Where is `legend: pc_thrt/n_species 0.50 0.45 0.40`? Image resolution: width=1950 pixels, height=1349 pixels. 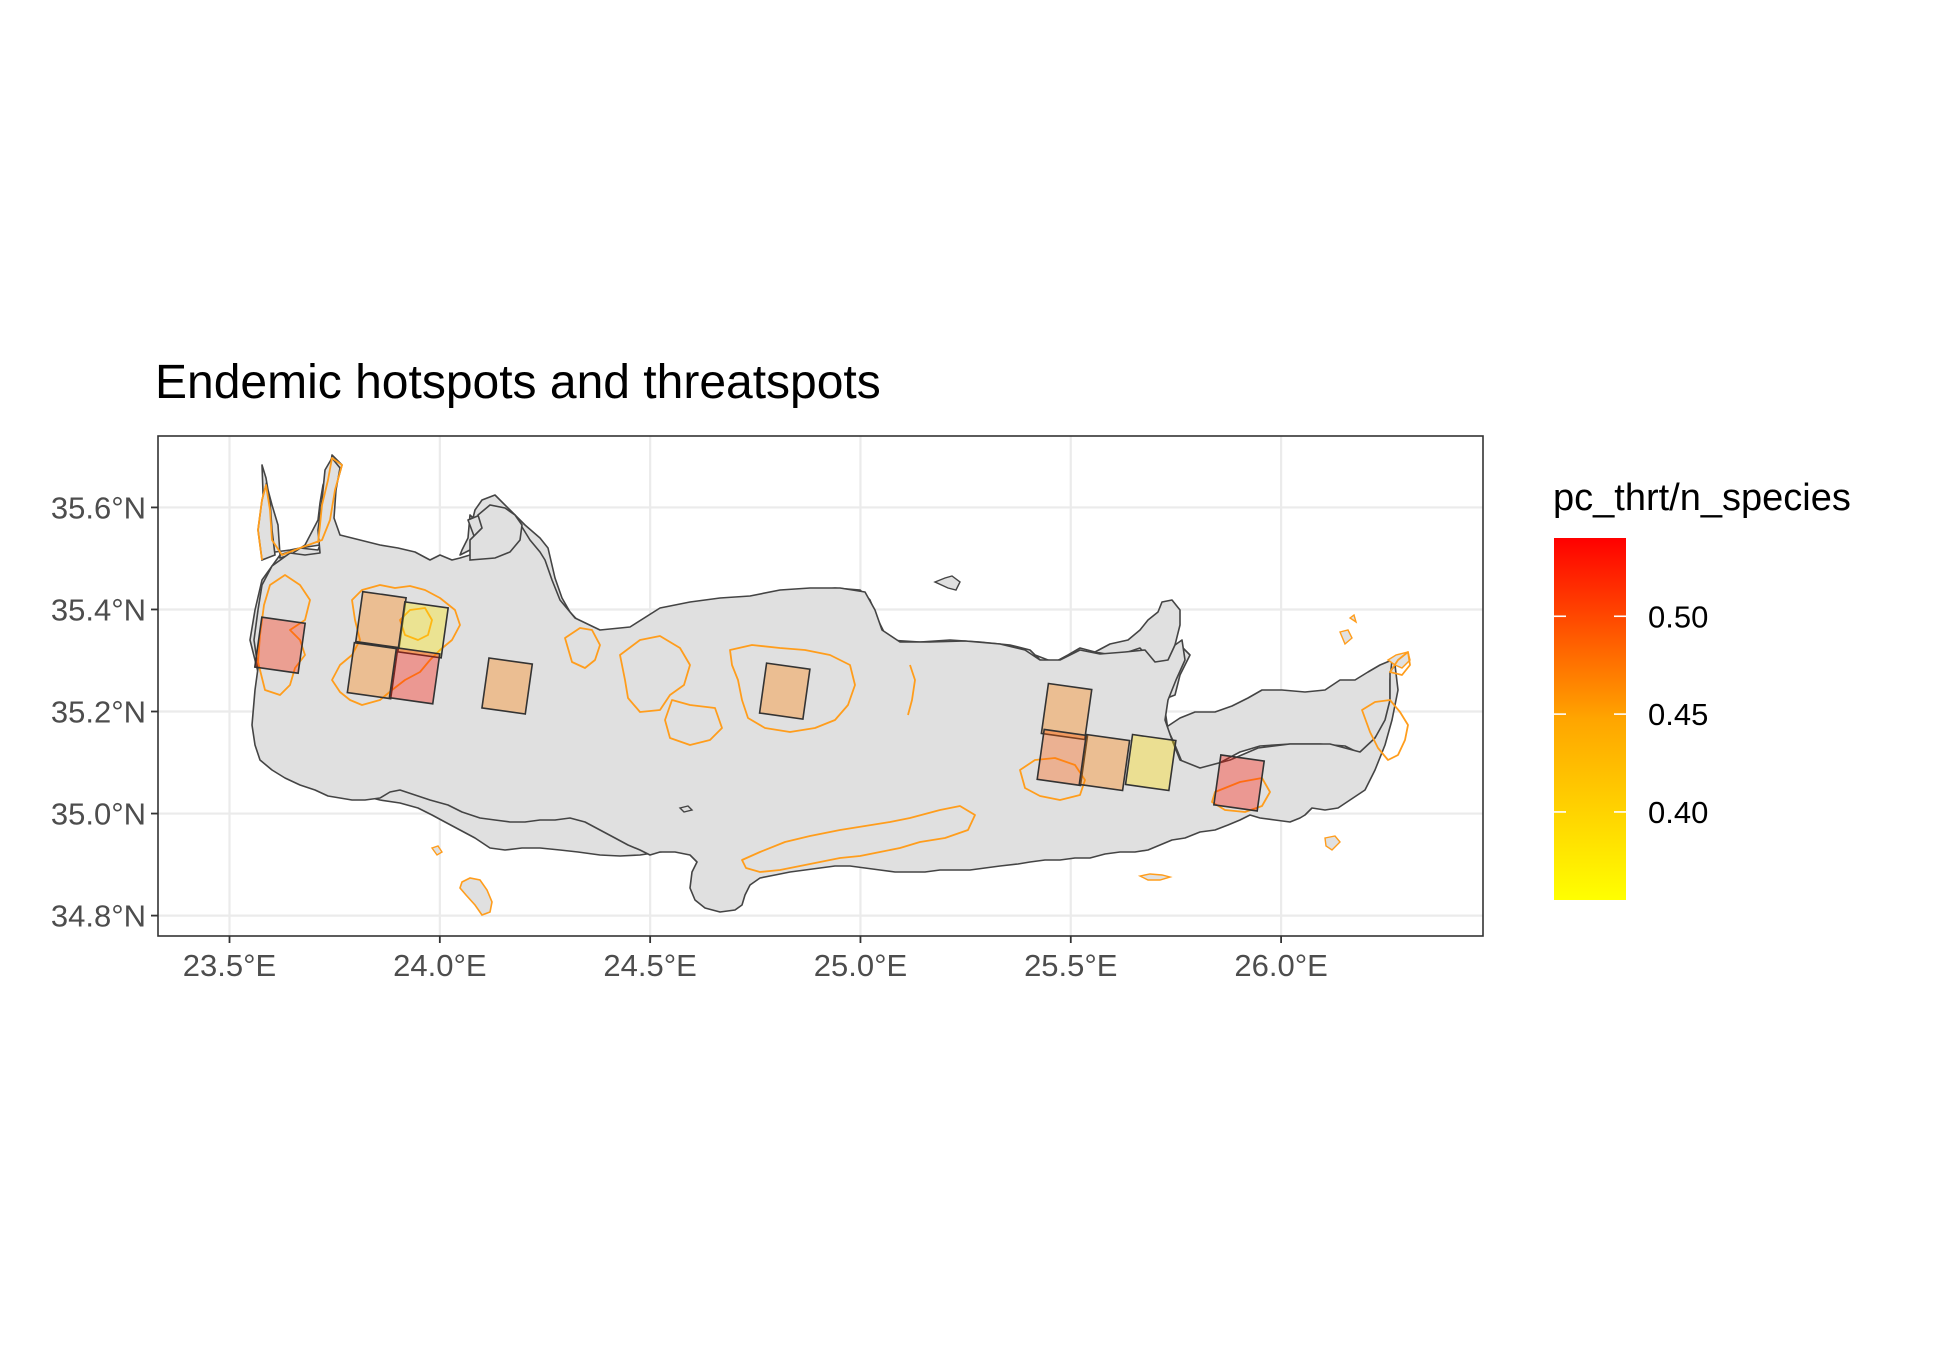 legend: pc_thrt/n_species 0.50 0.45 0.40 is located at coordinates (1702, 688).